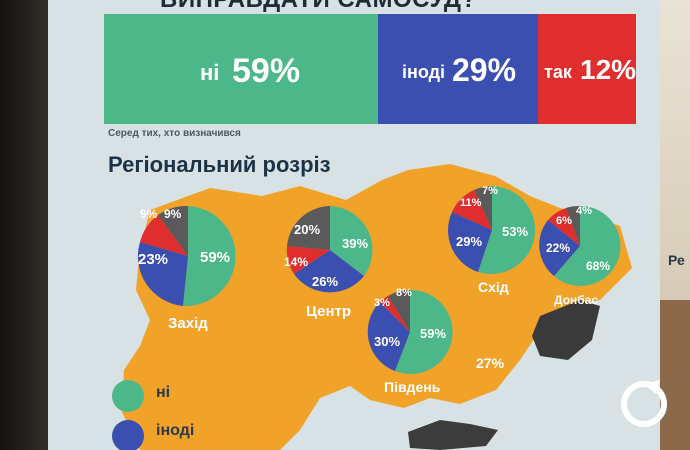 The image size is (690, 450). I want to click on pie-zakhid: 59% 23% 9% 9% Захід, so click(186, 268).